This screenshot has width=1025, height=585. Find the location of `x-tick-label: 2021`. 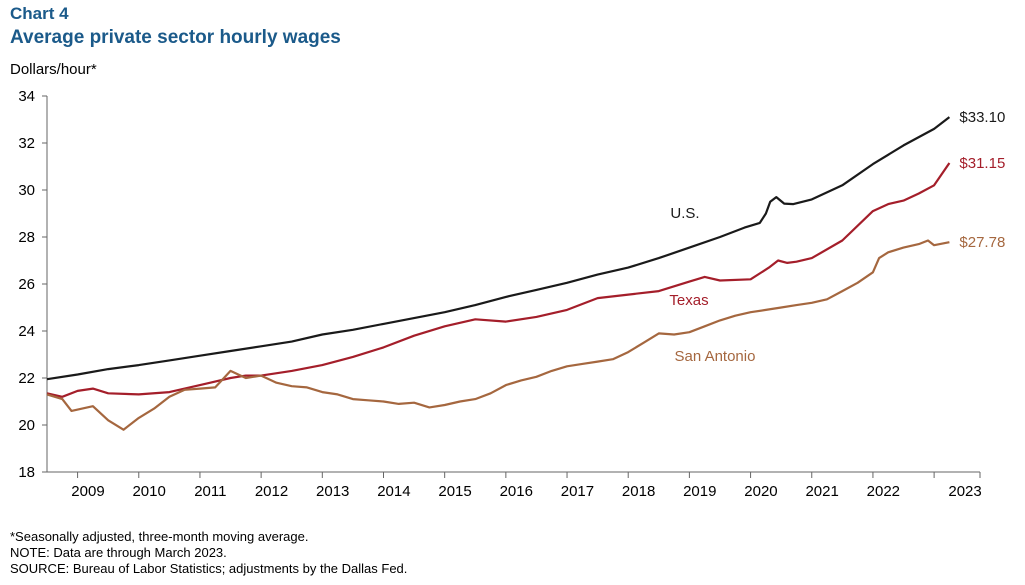

x-tick-label: 2021 is located at coordinates (821, 491).